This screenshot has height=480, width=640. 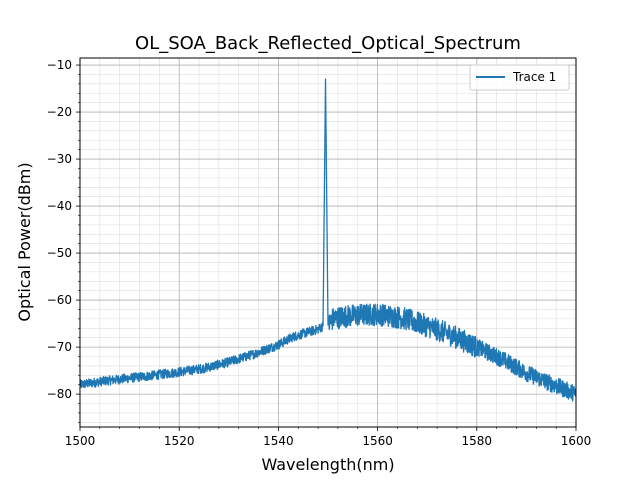 What do you see at coordinates (59, 253) in the screenshot?
I see `y-tick-label: −50` at bounding box center [59, 253].